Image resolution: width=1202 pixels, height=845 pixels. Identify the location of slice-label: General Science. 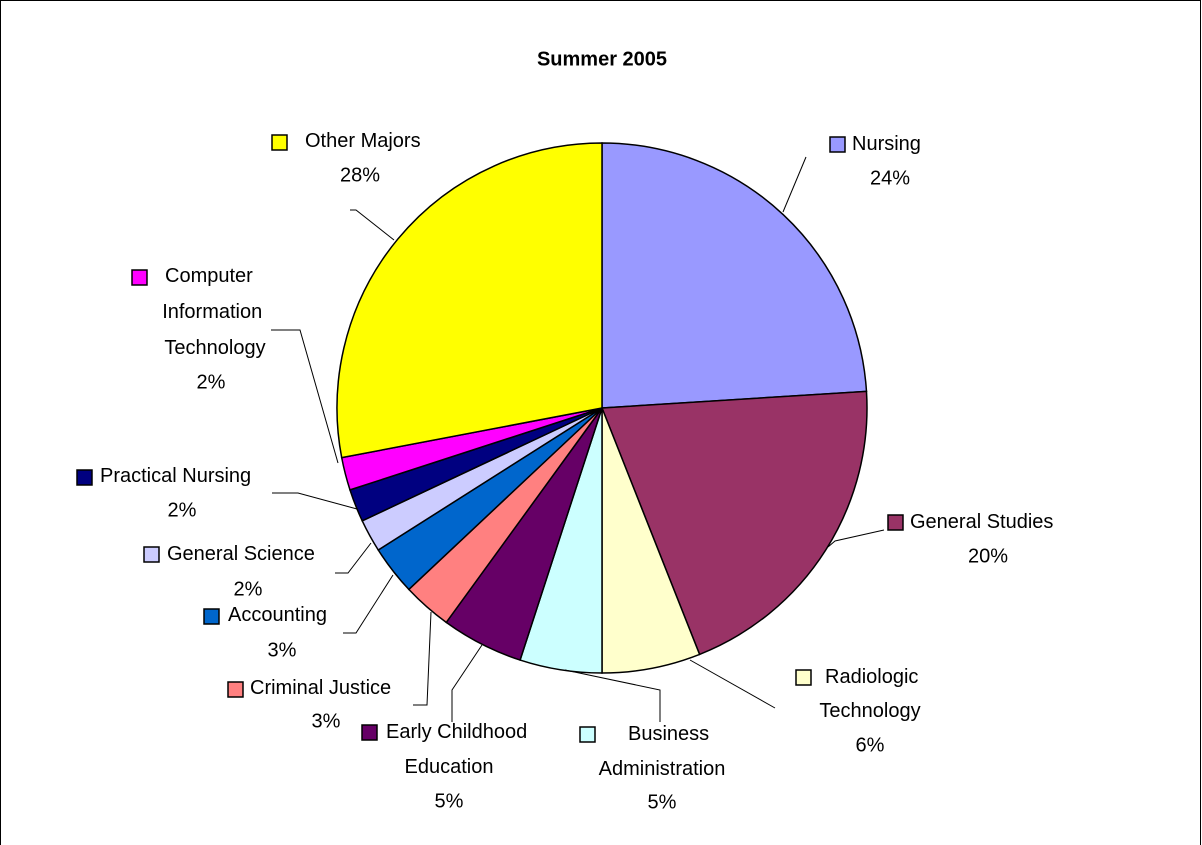
(241, 554).